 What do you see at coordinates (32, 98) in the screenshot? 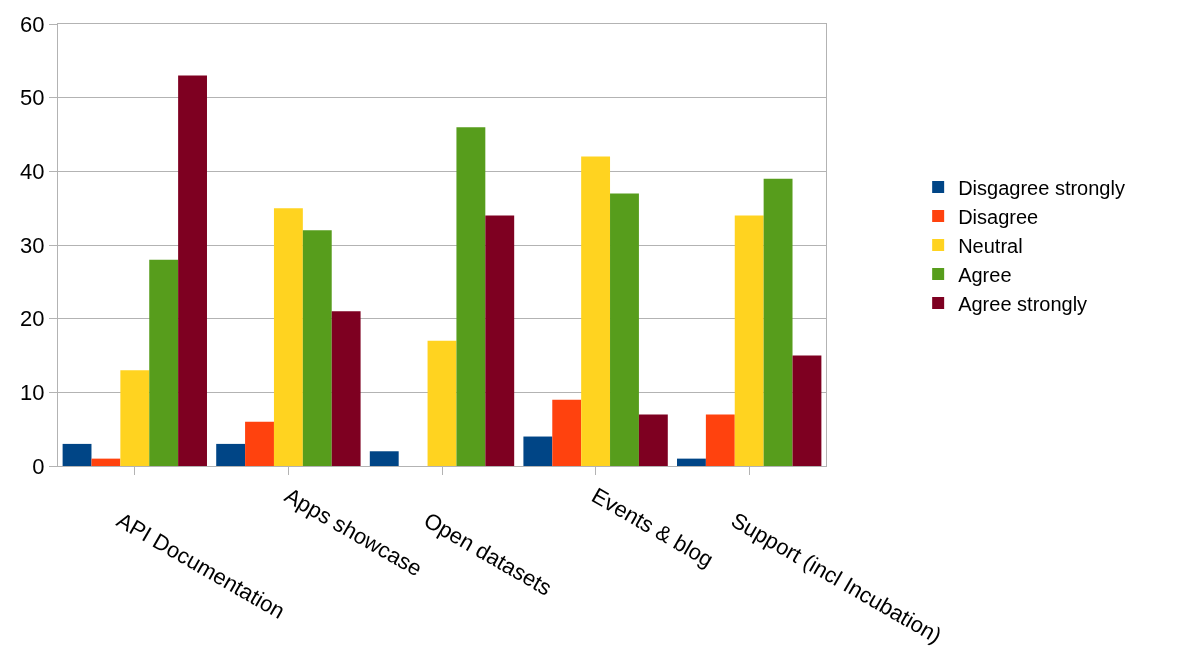
I see `y-tick-label: 50` at bounding box center [32, 98].